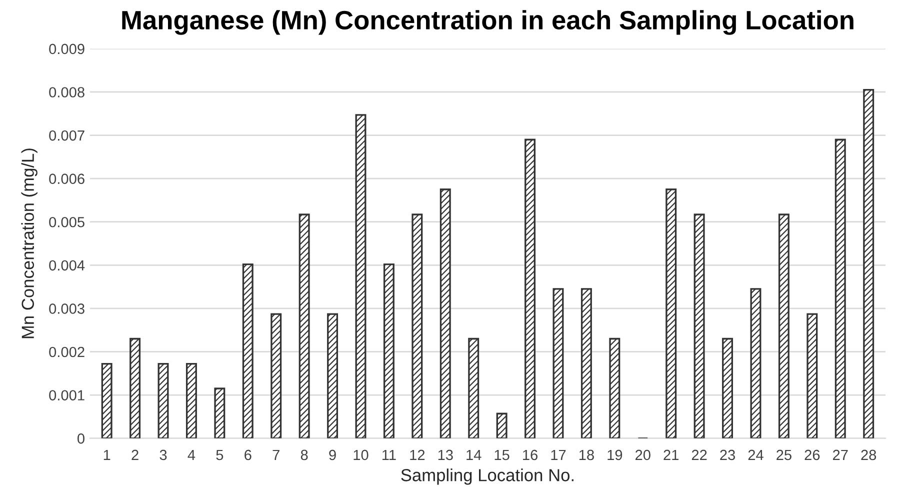  Describe the element at coordinates (66, 309) in the screenshot. I see `y-tick-label: 0.003` at that location.